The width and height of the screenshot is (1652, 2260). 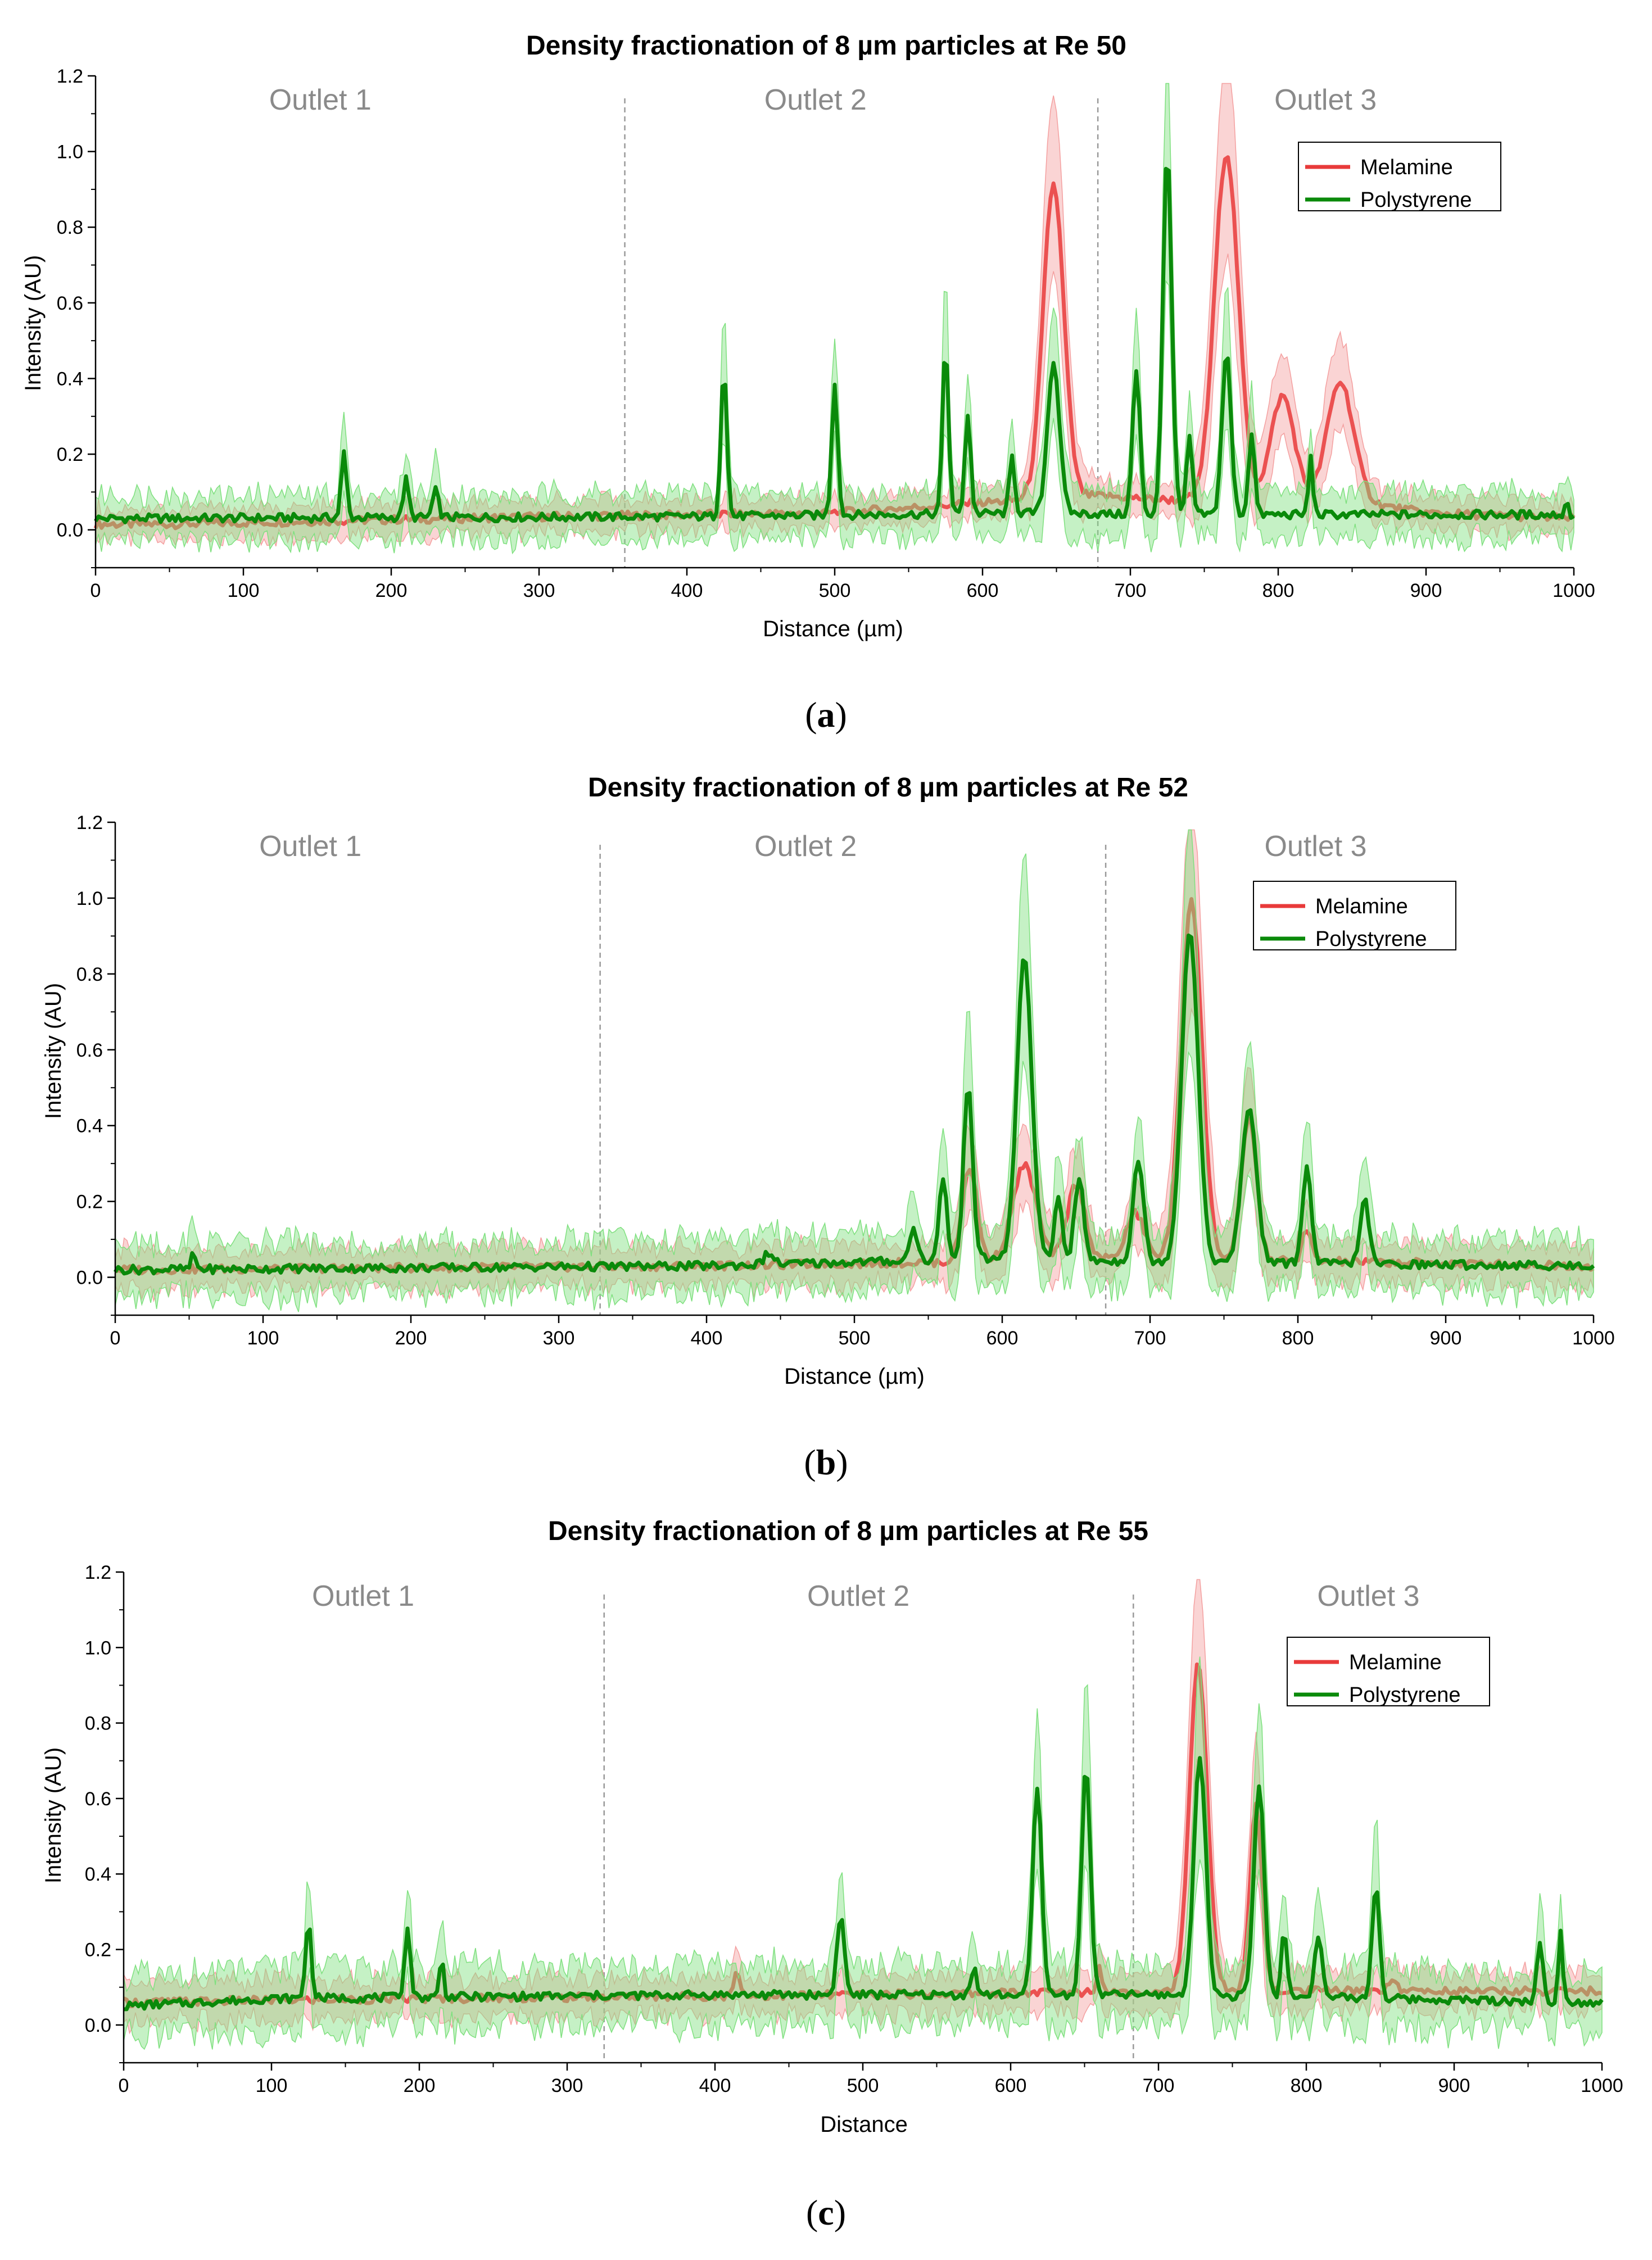 What do you see at coordinates (826, 2212) in the screenshot?
I see `panel-caption-c: (c)` at bounding box center [826, 2212].